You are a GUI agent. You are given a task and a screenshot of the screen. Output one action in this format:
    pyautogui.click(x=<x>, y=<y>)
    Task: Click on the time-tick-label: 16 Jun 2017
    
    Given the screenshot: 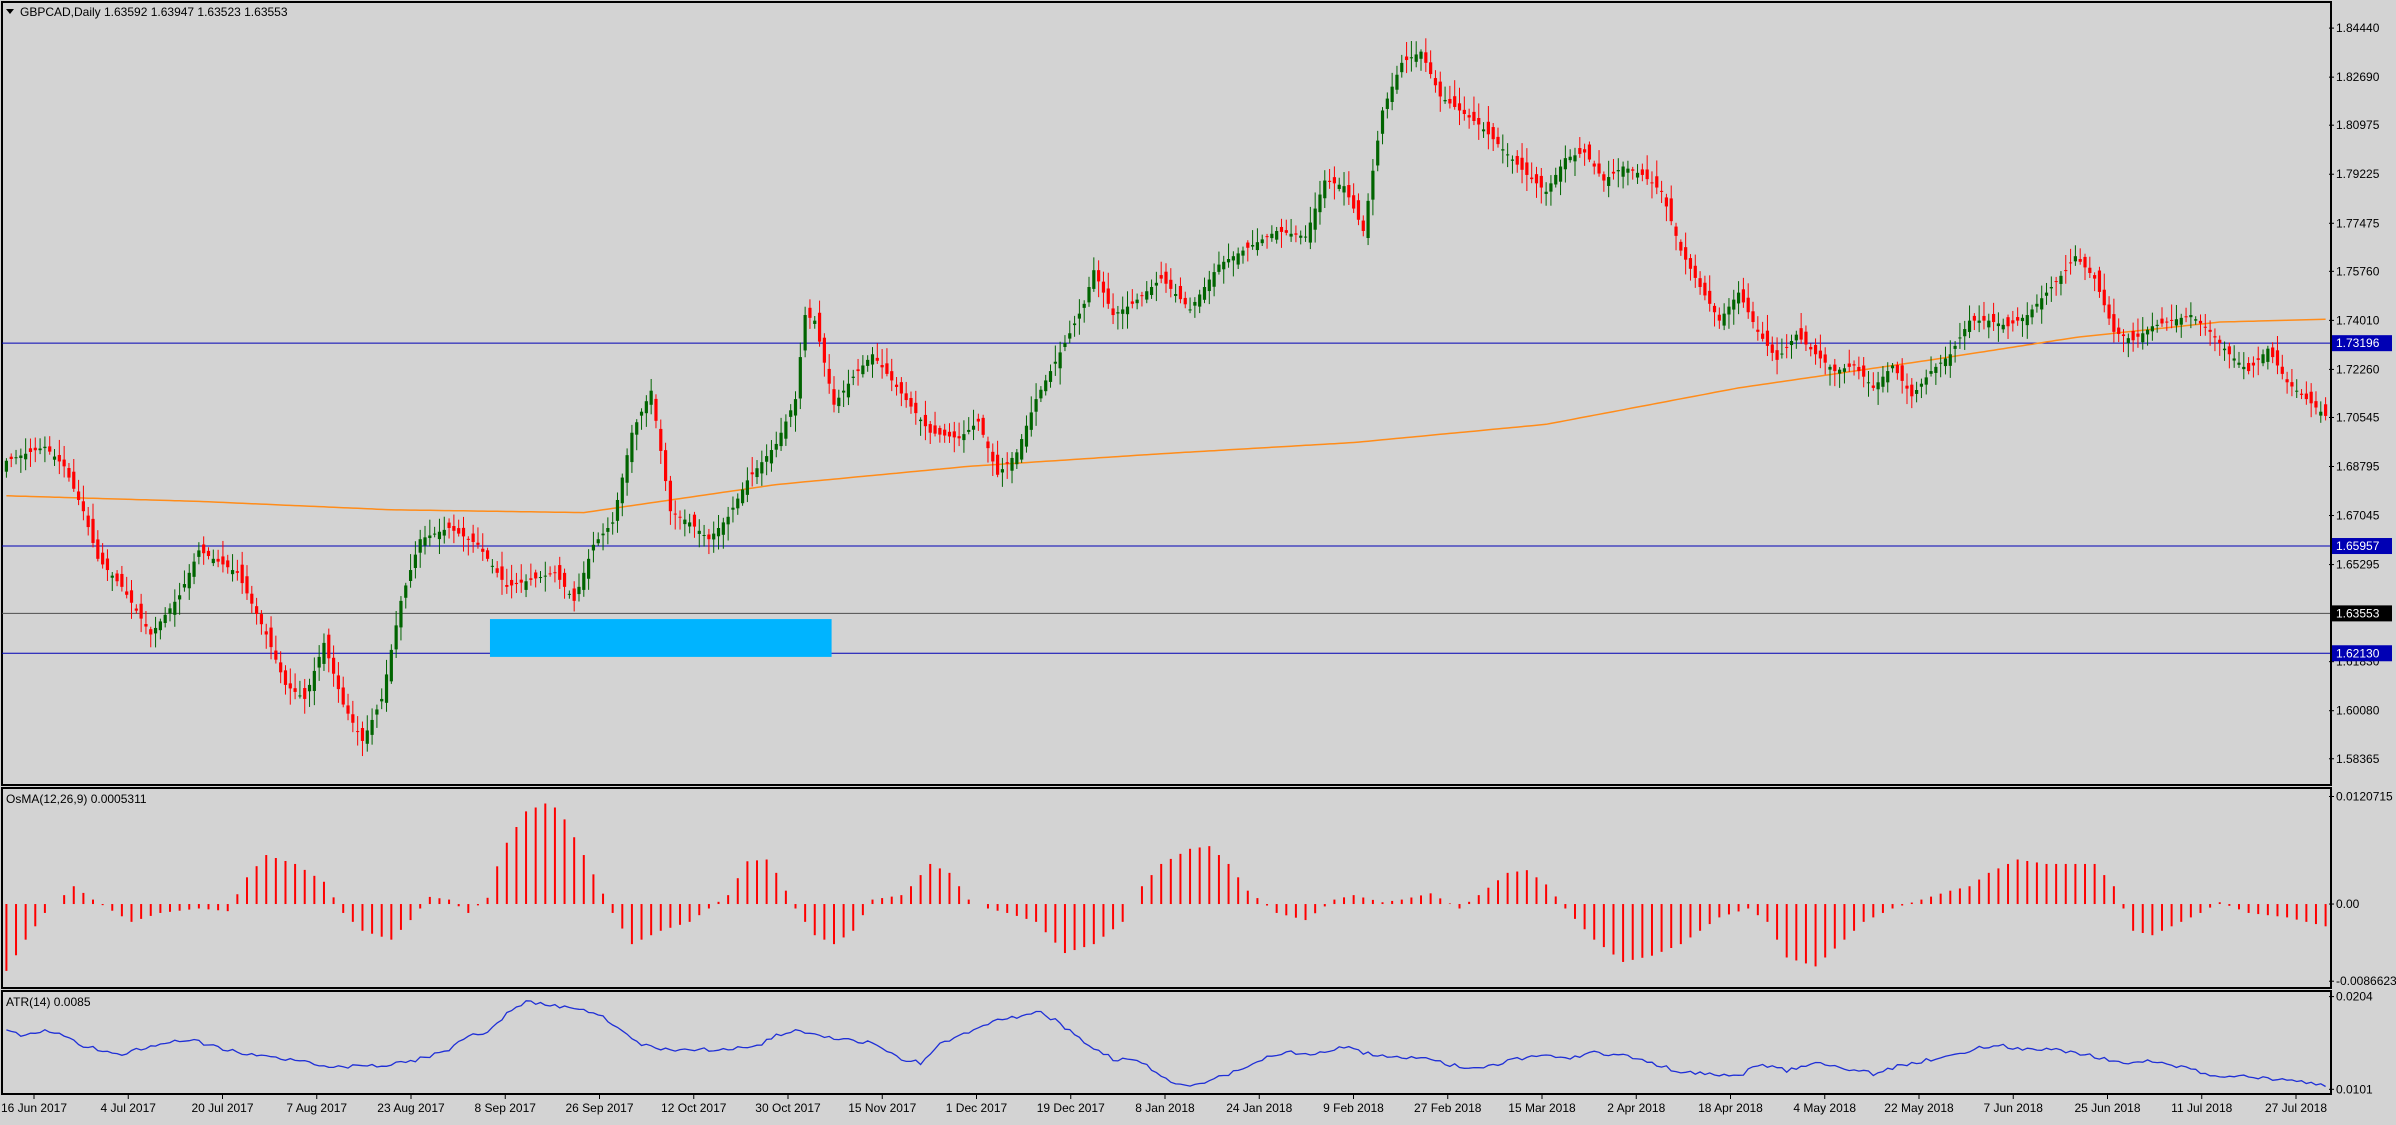 What is the action you would take?
    pyautogui.click(x=34, y=1108)
    